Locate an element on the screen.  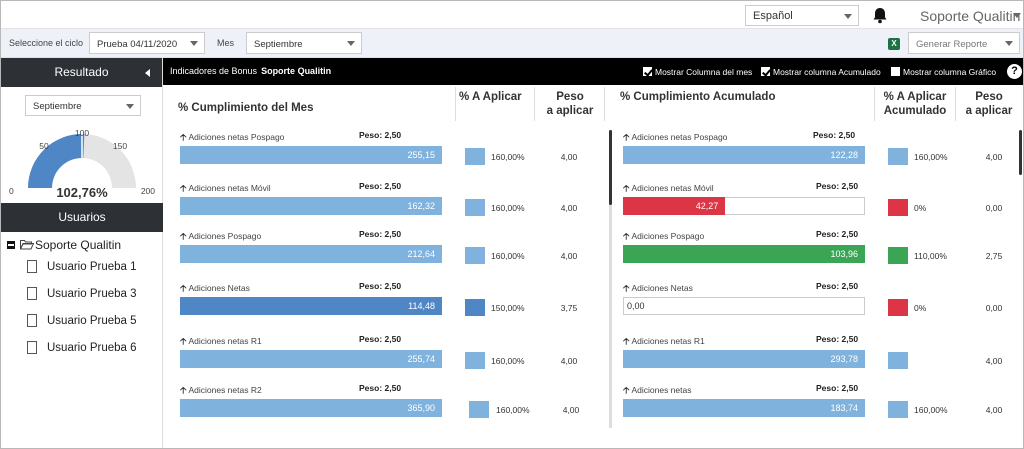
accum-apply-percent: 160,00% is located at coordinates (931, 410).